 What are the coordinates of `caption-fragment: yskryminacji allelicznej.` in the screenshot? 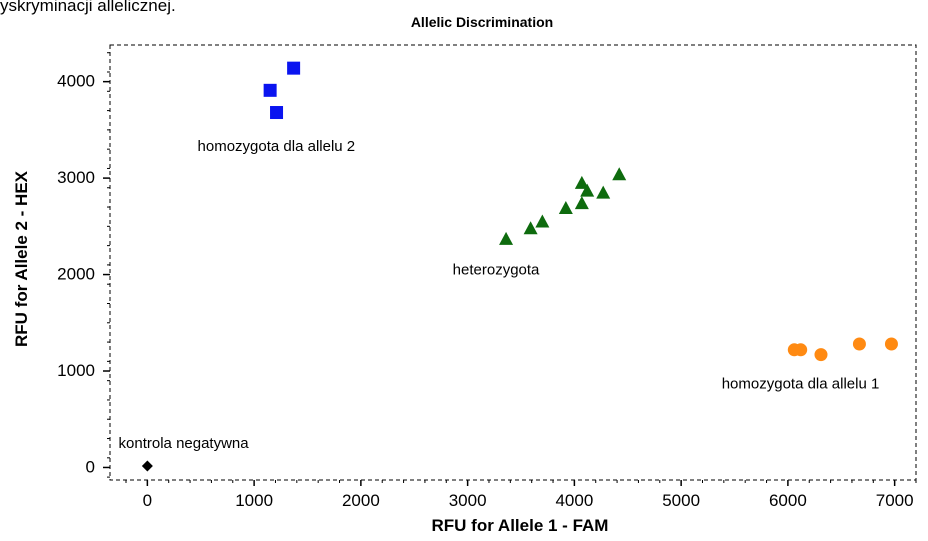 It's located at (88, 7).